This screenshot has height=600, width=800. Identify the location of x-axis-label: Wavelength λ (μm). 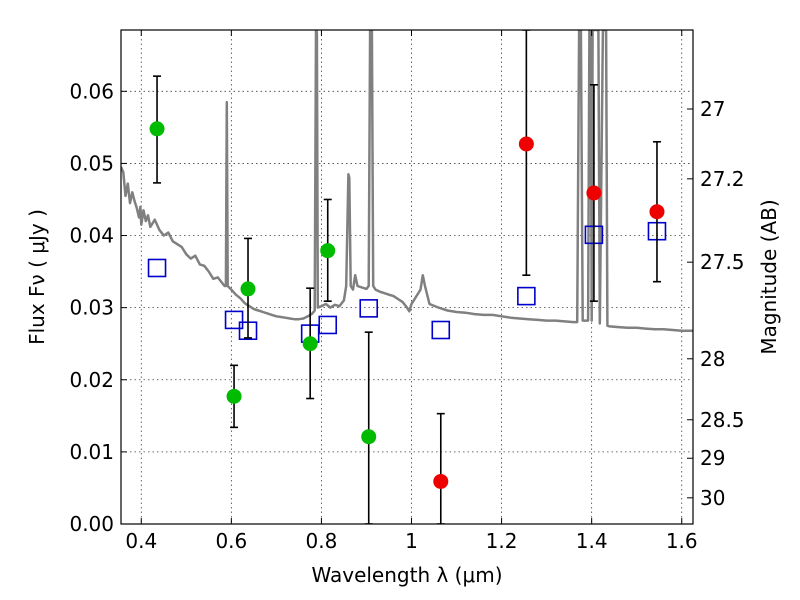
(406, 575).